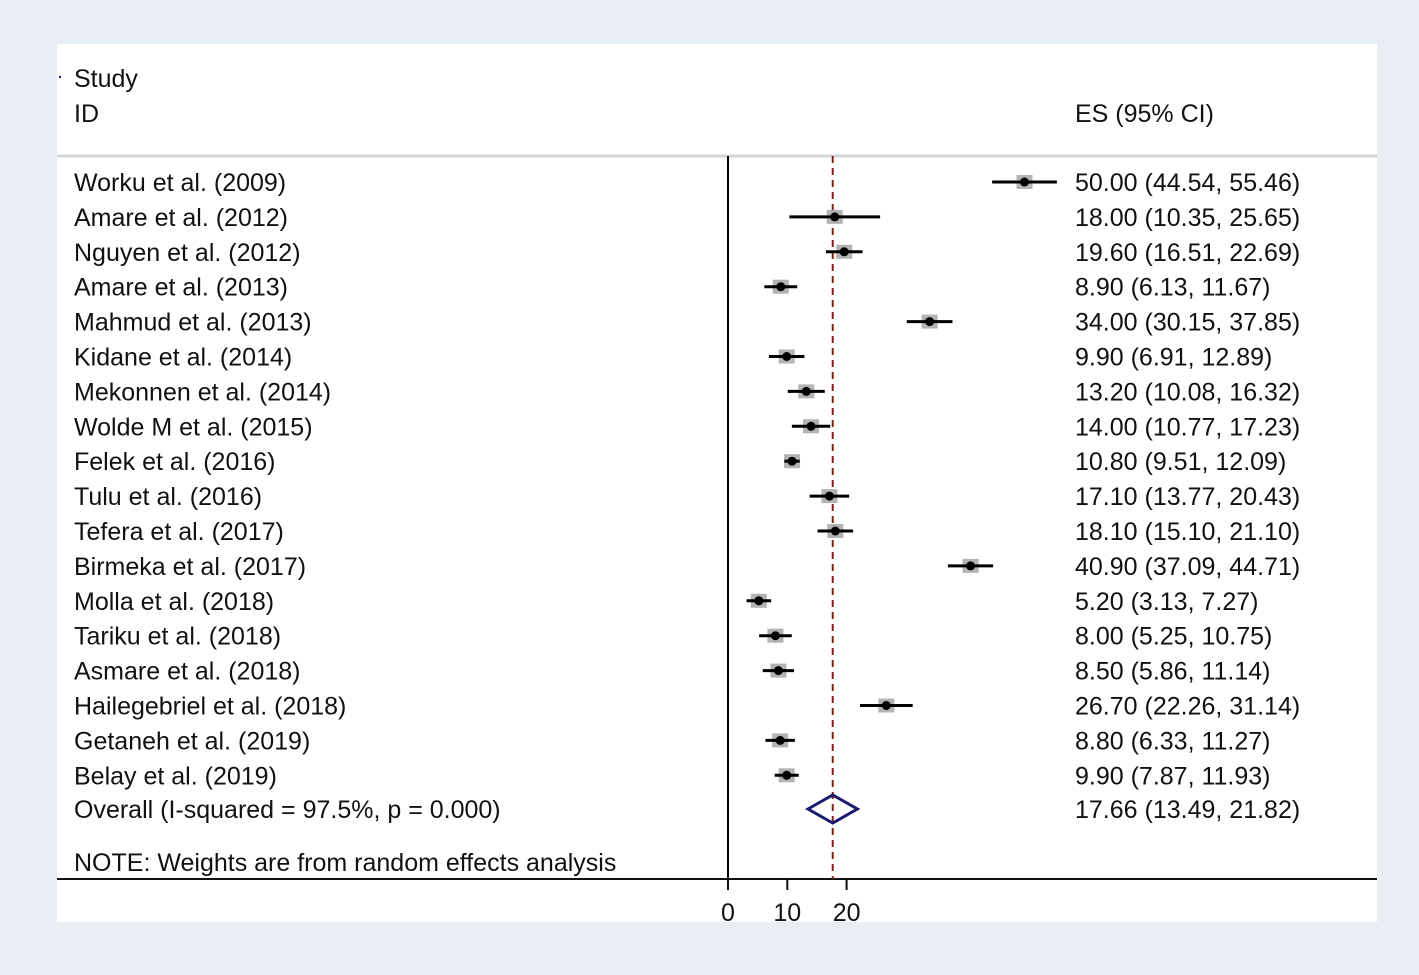 The image size is (1419, 975). What do you see at coordinates (187, 253) in the screenshot?
I see `study-label: Nguyen et al. (2012)` at bounding box center [187, 253].